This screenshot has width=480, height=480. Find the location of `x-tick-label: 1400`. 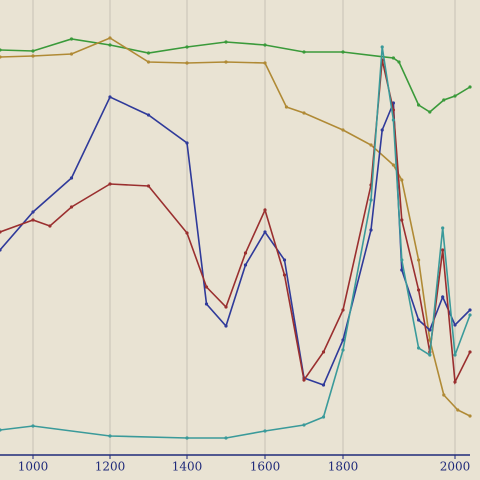

x-tick-label: 1400 is located at coordinates (187, 467).